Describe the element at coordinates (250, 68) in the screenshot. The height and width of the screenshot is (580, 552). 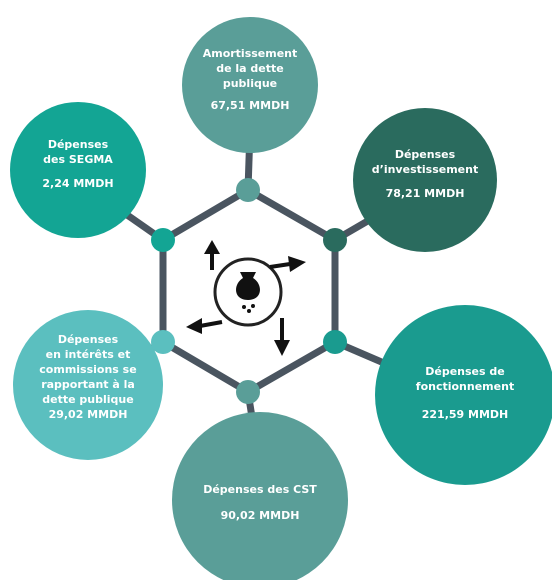
I see `node-label: de la dette` at that location.